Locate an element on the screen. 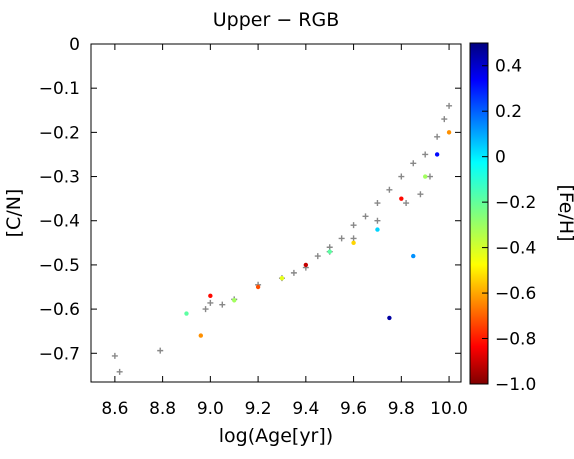 This screenshot has height=459, width=574. x-tick-label: 9.2 is located at coordinates (258, 409).